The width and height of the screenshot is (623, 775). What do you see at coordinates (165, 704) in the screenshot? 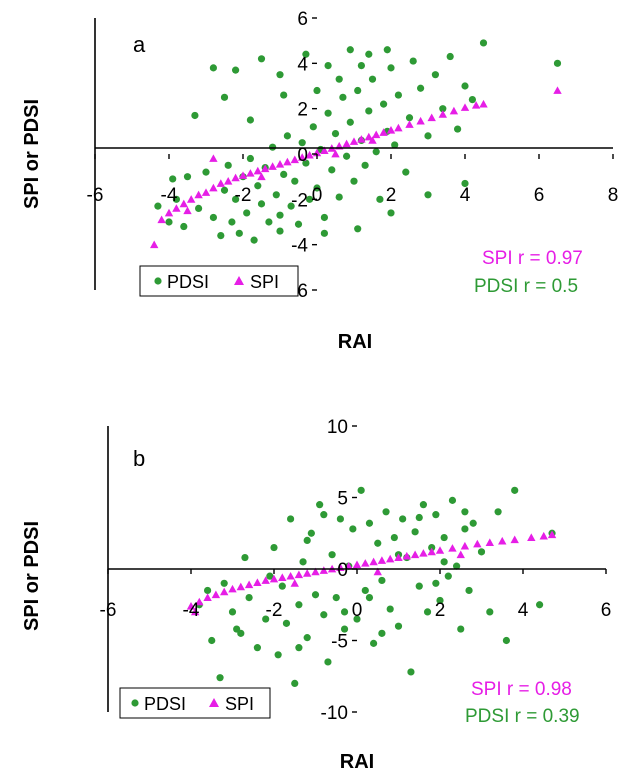
I see `panel-b-legend-pdsi-label: PDSI` at bounding box center [165, 704].